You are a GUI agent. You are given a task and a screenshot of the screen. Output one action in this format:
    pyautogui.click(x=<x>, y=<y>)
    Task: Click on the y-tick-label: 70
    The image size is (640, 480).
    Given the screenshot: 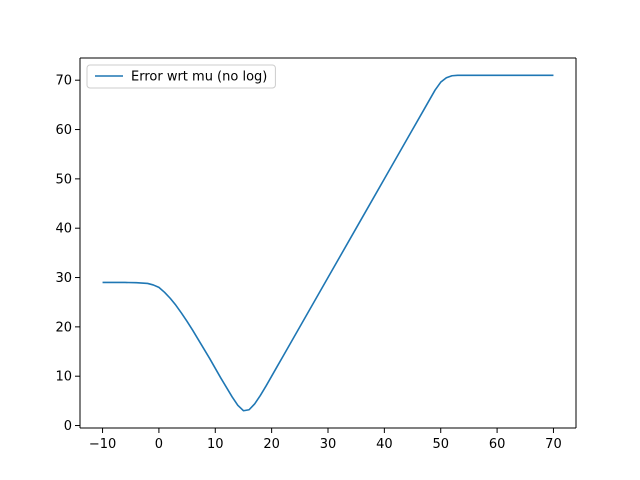 What is the action you would take?
    pyautogui.click(x=63, y=81)
    